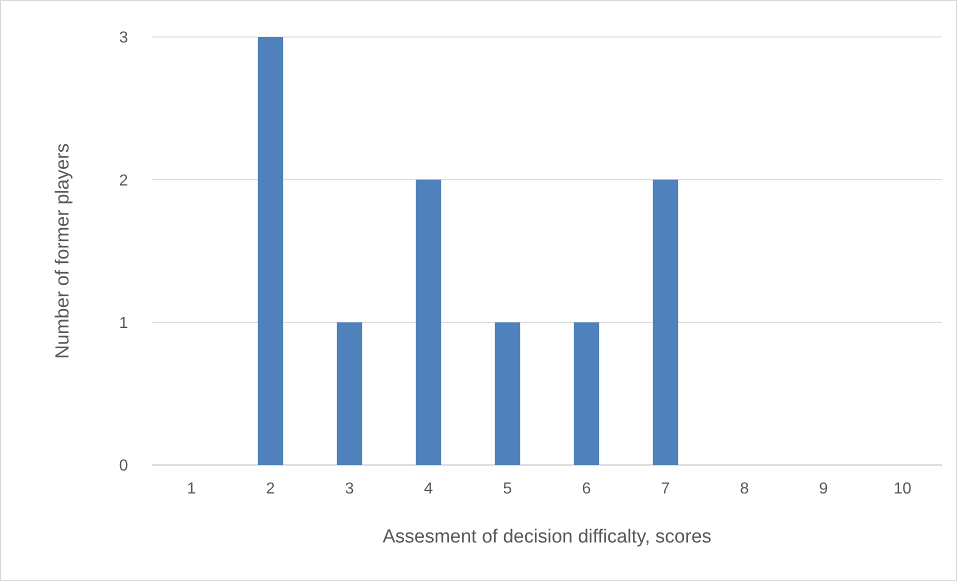  Describe the element at coordinates (63, 251) in the screenshot. I see `y-axis-title: Number of former players` at that location.